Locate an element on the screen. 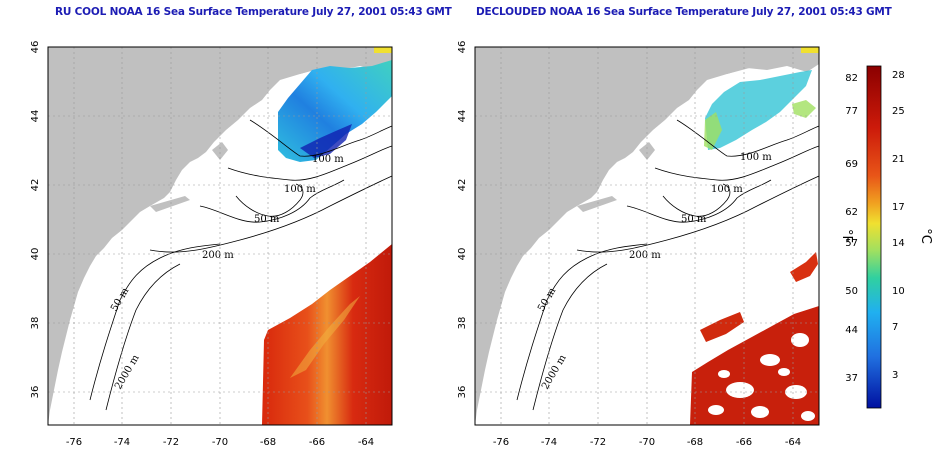 This screenshot has width=950, height=475. left-contour-label-100m-north: 100 m is located at coordinates (328, 159).